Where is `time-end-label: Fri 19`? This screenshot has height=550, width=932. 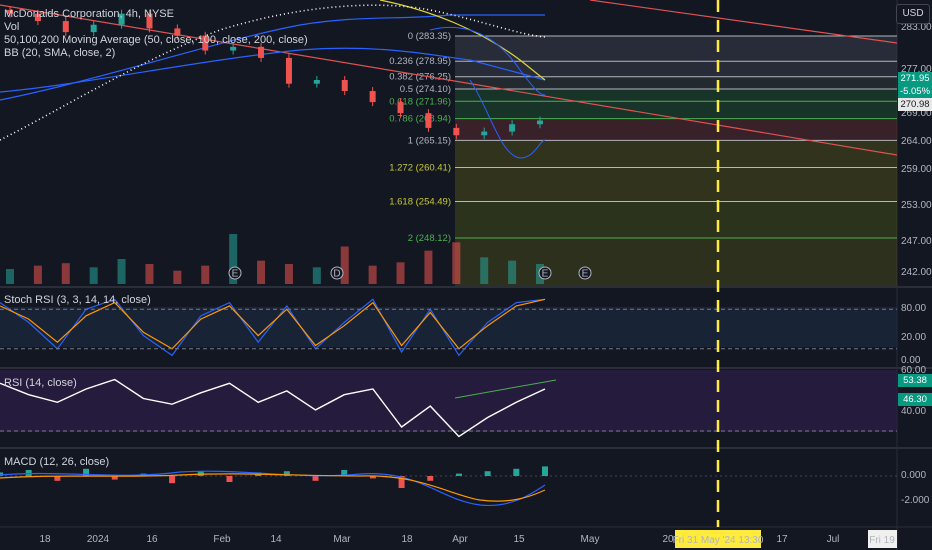 time-end-label: Fri 19 is located at coordinates (882, 540).